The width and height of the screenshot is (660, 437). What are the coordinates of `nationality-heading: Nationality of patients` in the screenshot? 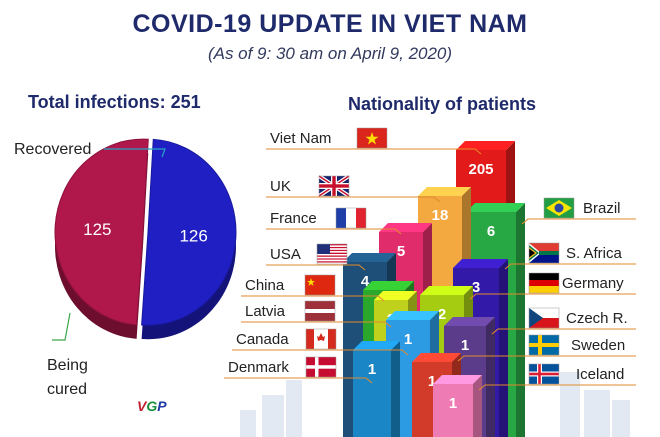 It's located at (442, 104).